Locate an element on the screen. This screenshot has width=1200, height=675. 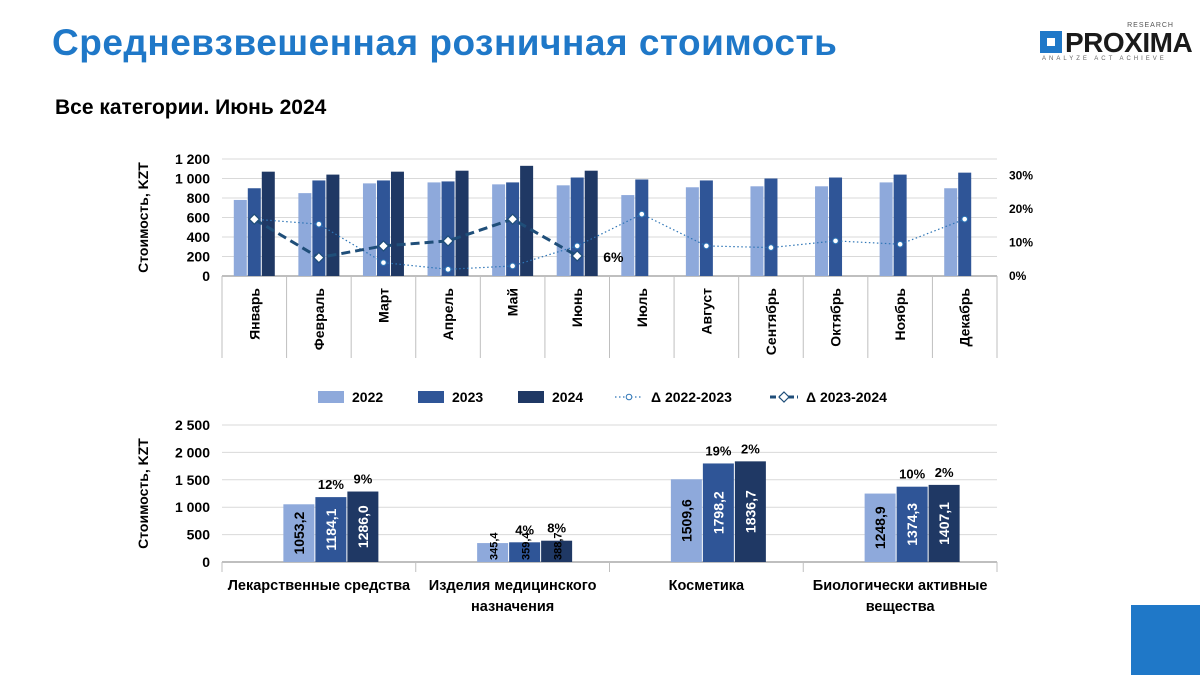
proxima-logo: PROXIMA RESEARCH ANALYZE ACT ACHIEVE is located at coordinates (1116, 44).